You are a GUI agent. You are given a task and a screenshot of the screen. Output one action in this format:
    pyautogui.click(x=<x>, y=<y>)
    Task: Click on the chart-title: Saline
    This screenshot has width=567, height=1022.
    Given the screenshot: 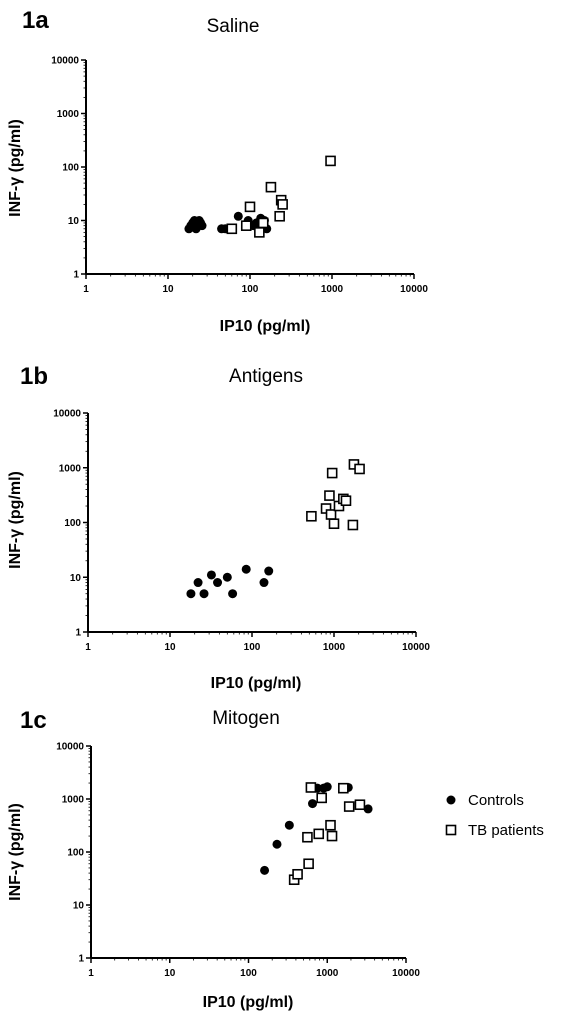 What is the action you would take?
    pyautogui.click(x=233, y=26)
    